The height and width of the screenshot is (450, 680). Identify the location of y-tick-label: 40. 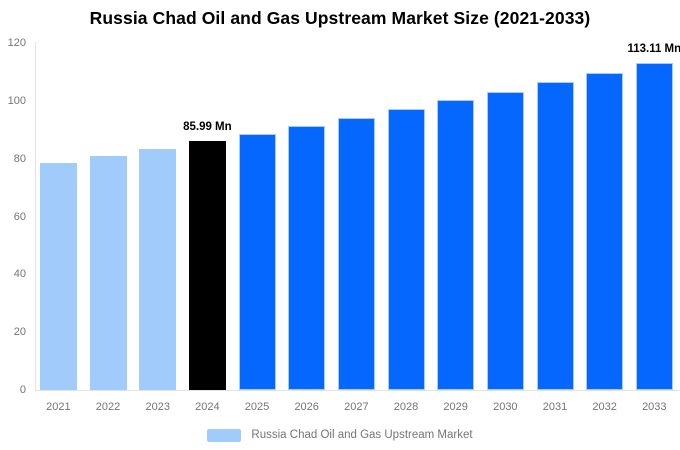
(19, 274).